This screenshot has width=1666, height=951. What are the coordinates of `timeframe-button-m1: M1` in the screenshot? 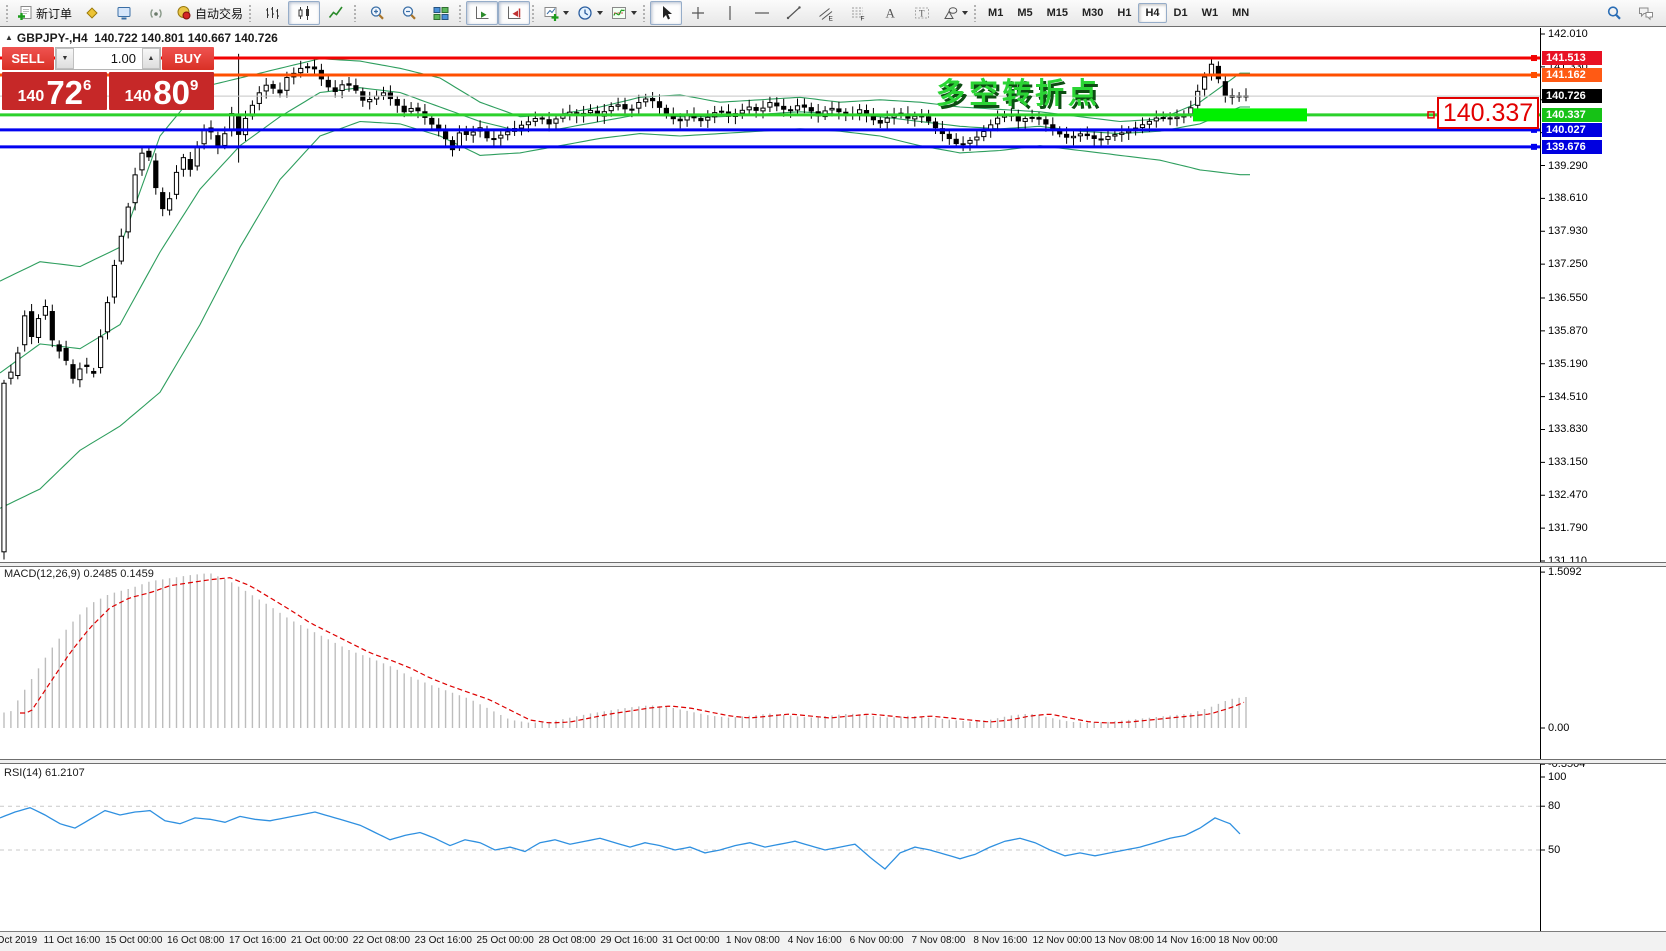 It's located at (996, 13).